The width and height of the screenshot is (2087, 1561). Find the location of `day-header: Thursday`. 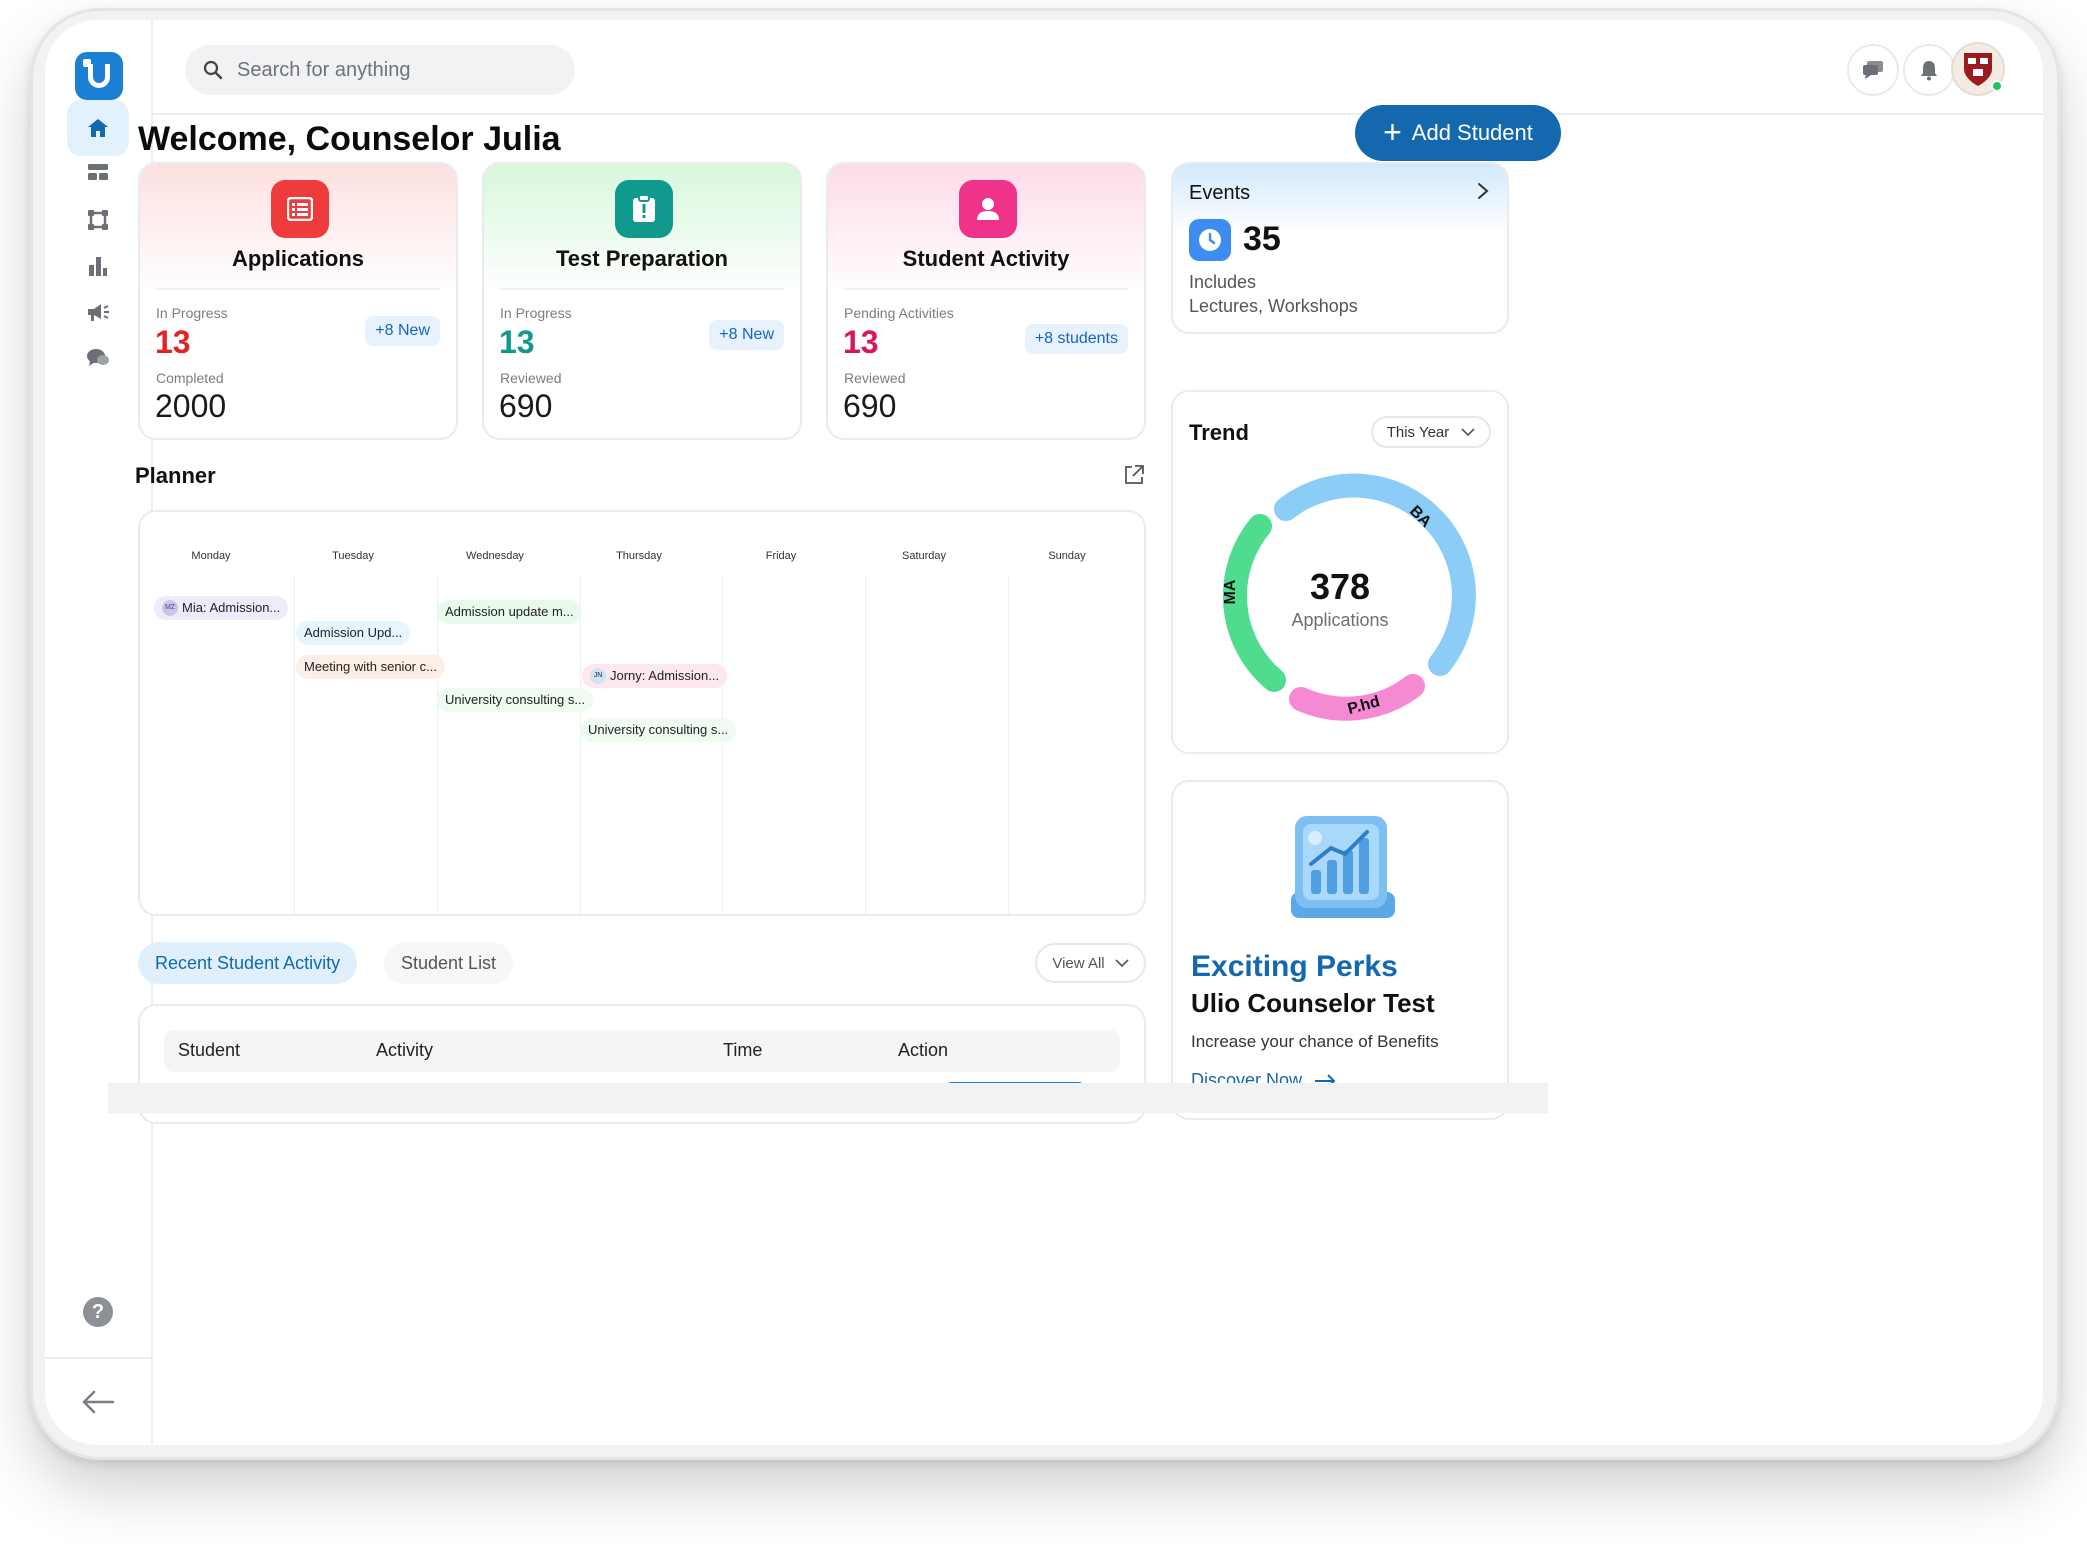

day-header: Thursday is located at coordinates (639, 556).